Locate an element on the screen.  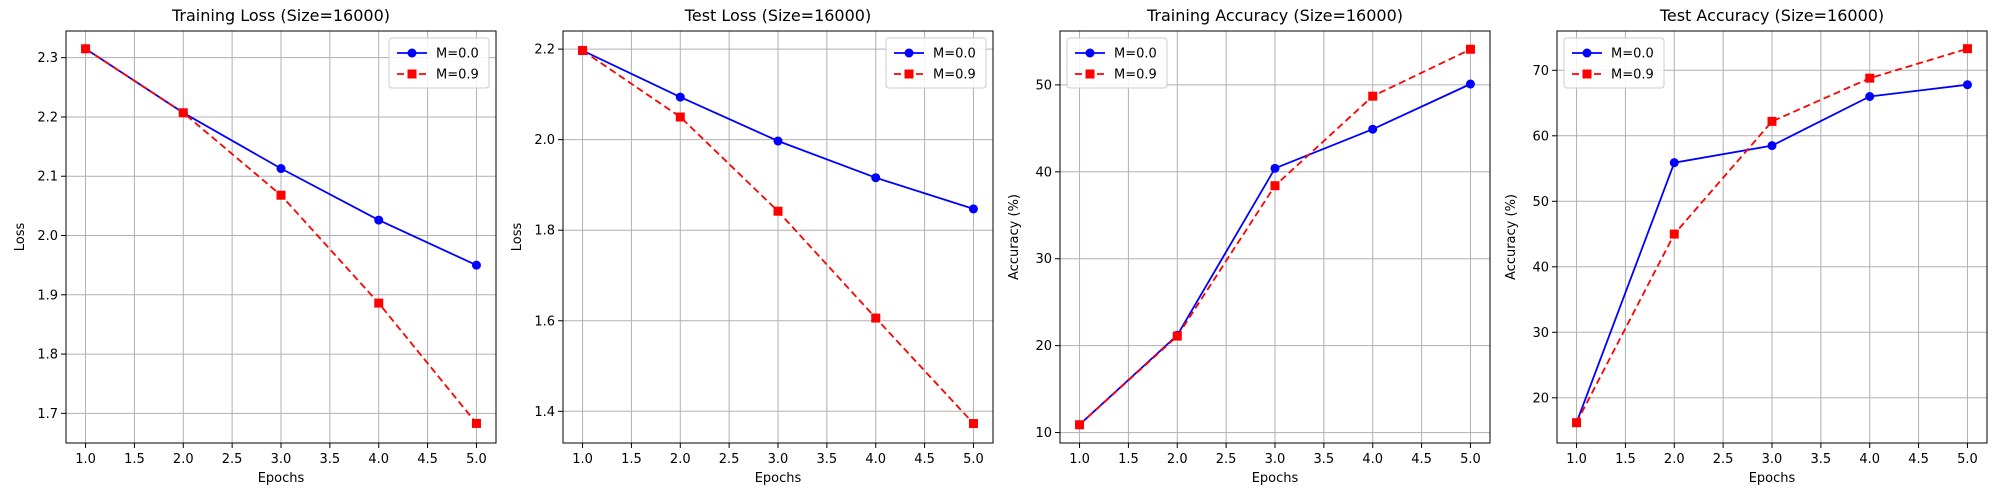
y-tick-label: 1.7 is located at coordinates (47, 414).